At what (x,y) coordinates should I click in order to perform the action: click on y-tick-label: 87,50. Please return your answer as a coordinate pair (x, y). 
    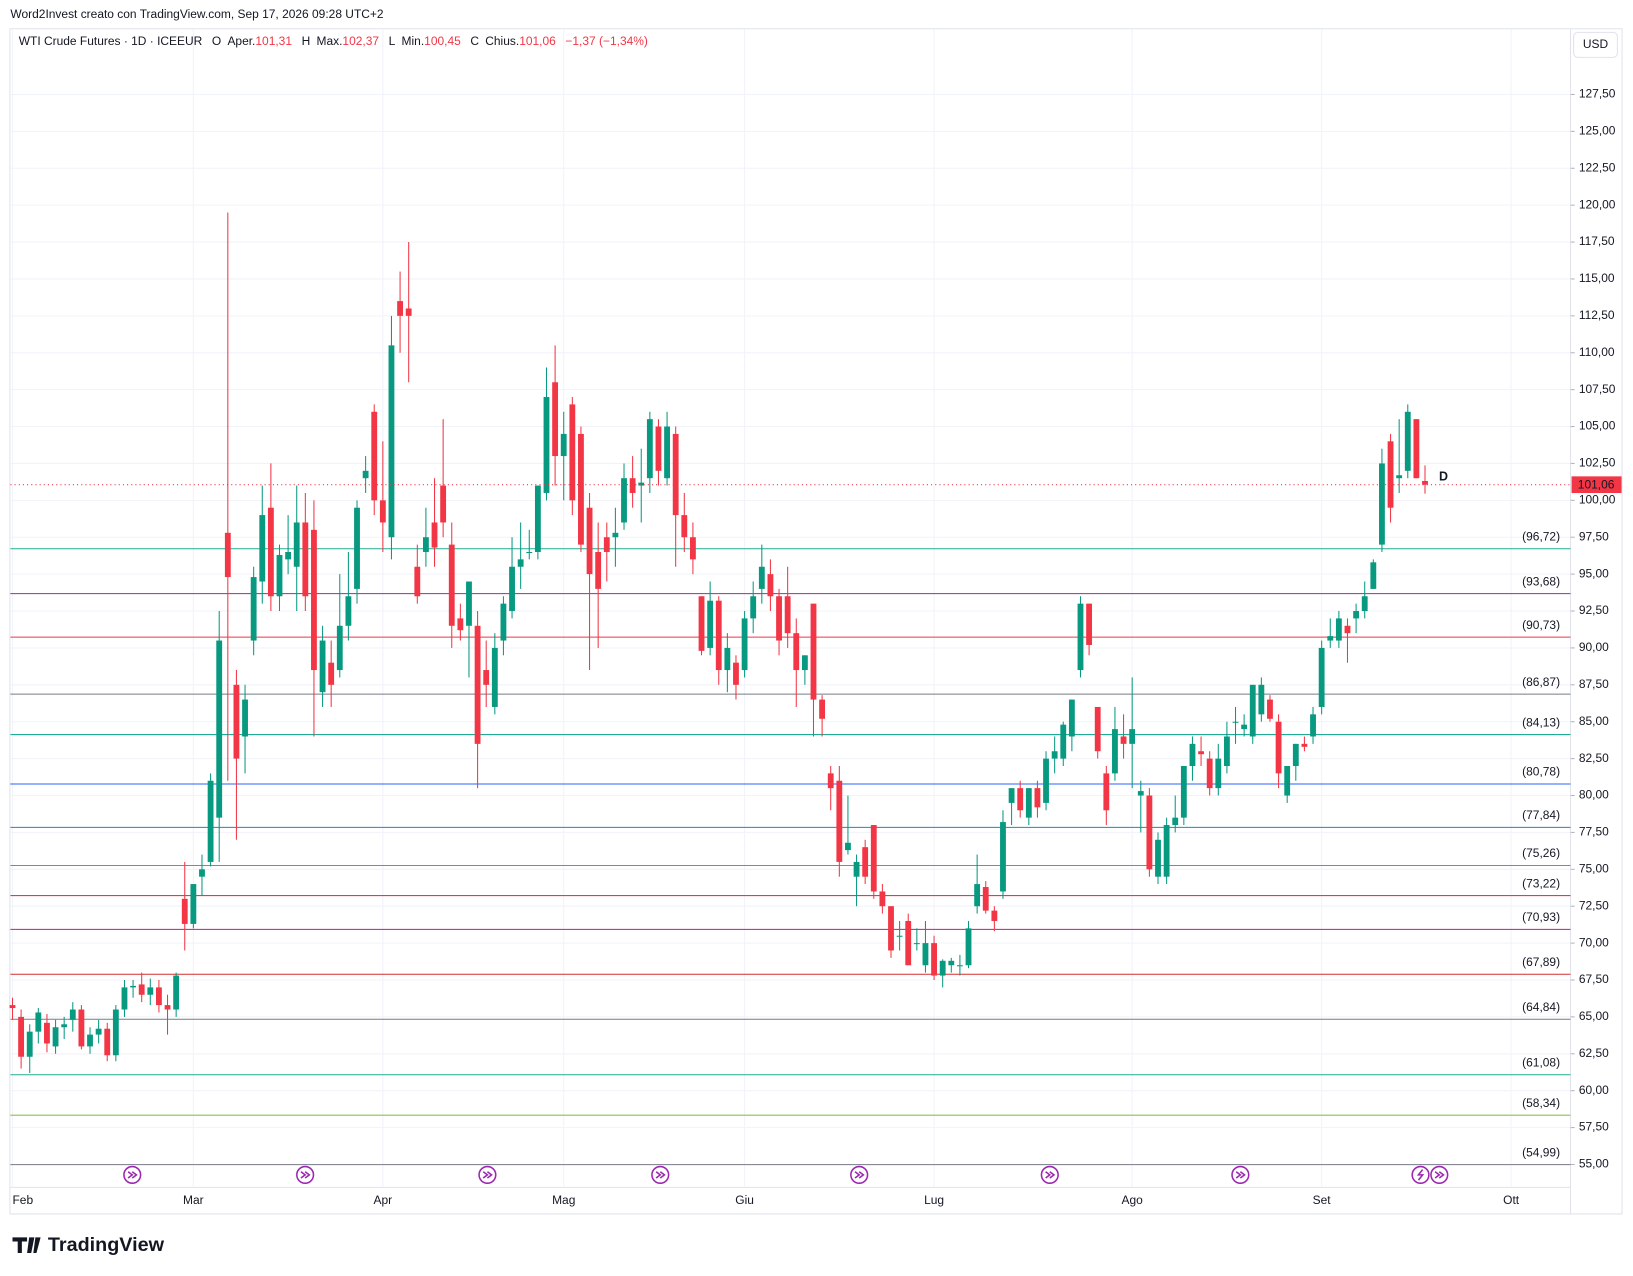
    Looking at the image, I should click on (1594, 684).